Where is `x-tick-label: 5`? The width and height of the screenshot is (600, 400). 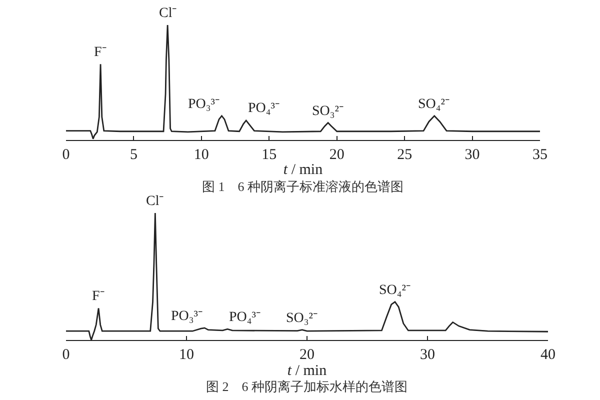
x-tick-label: 5 is located at coordinates (134, 155).